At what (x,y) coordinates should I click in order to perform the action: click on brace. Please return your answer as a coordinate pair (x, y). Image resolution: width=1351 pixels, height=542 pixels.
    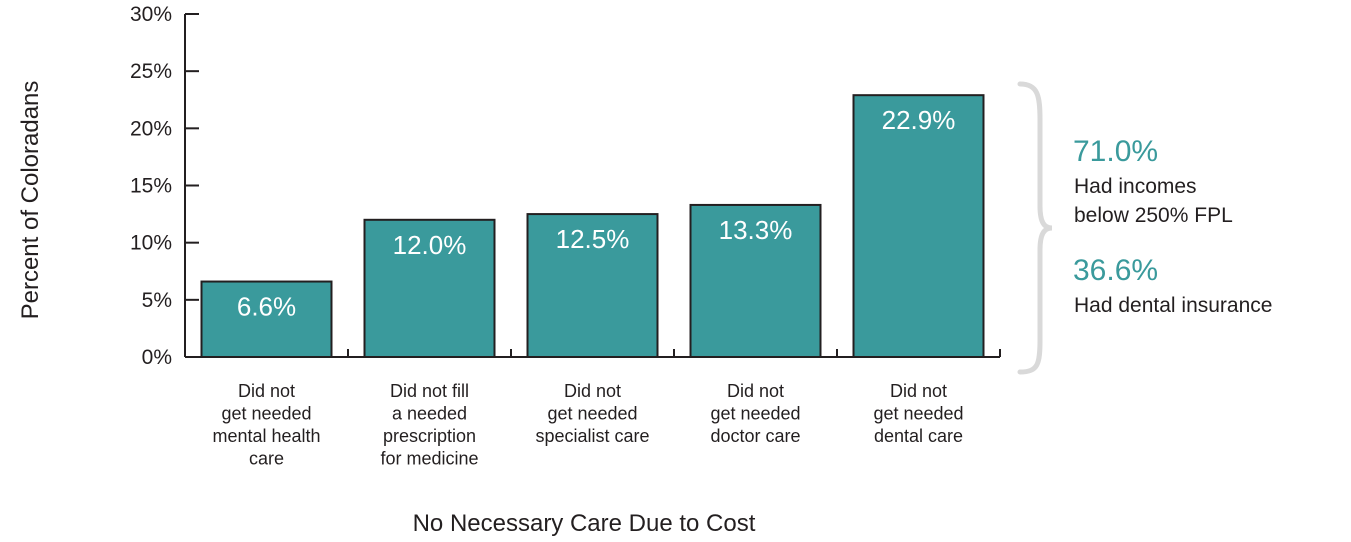
    Looking at the image, I should click on (1035, 228).